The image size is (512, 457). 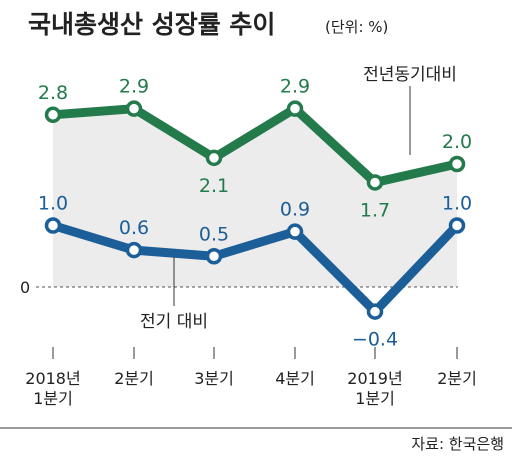 What do you see at coordinates (151, 24) in the screenshot?
I see `chart-title: 국내총생산 성장률 추이` at bounding box center [151, 24].